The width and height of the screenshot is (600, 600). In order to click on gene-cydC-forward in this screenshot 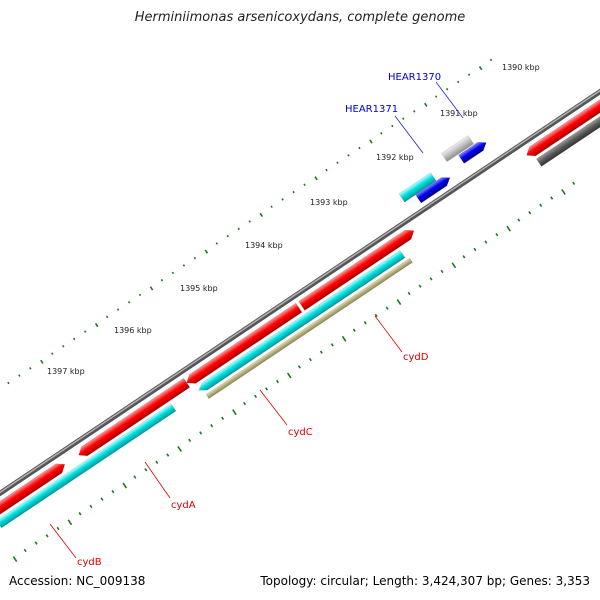, I will do `click(244, 343)`.